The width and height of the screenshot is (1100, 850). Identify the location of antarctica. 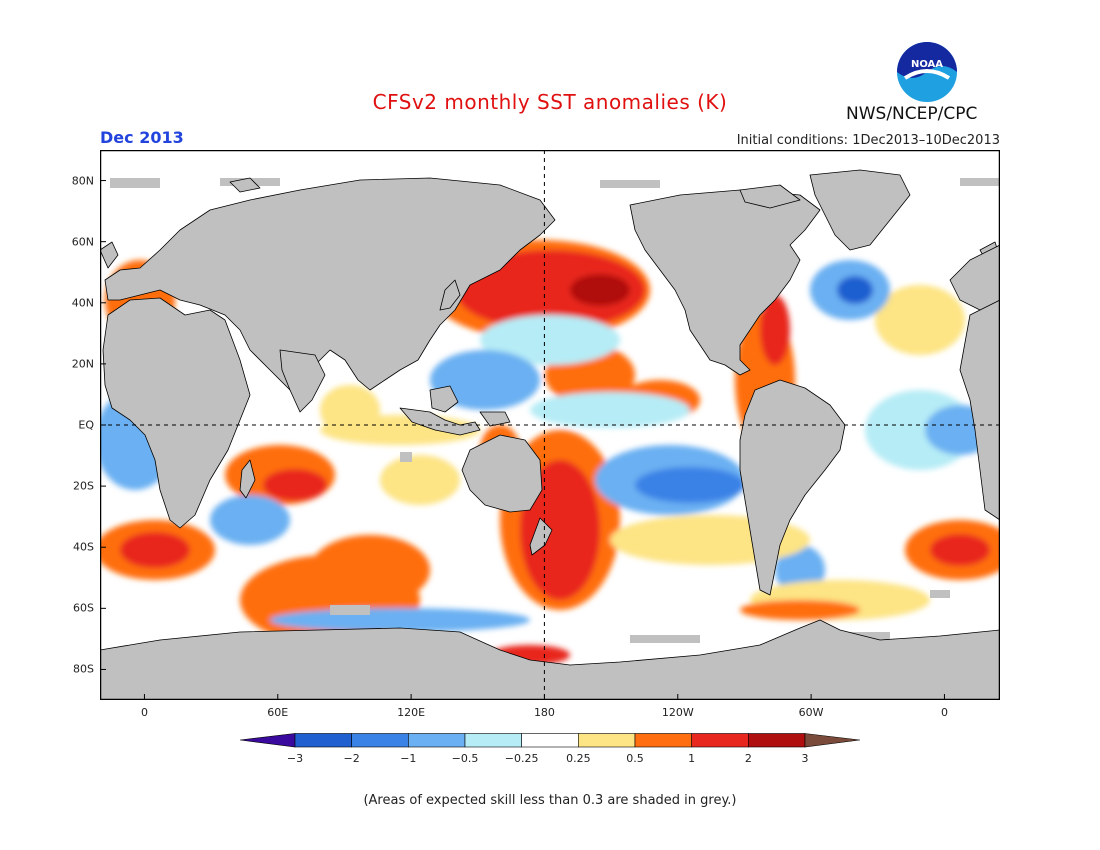
(550, 659).